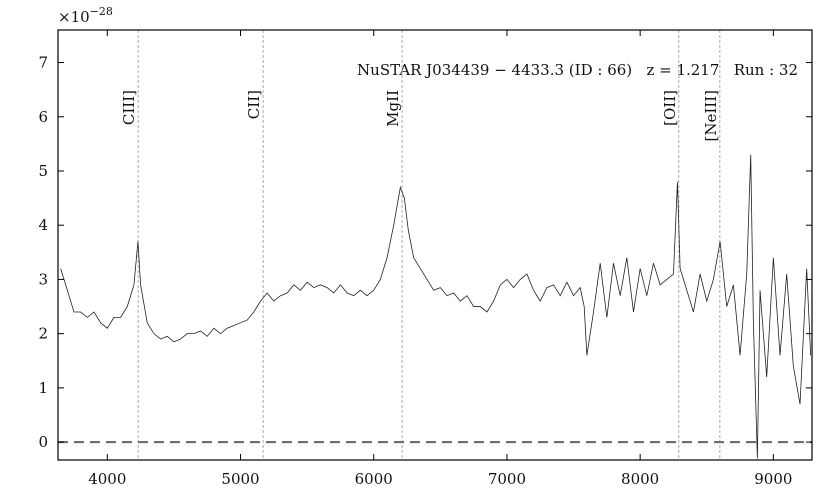 Image resolution: width=830 pixels, height=498 pixels. Describe the element at coordinates (640, 479) in the screenshot. I see `x-tick-label: 8000` at that location.